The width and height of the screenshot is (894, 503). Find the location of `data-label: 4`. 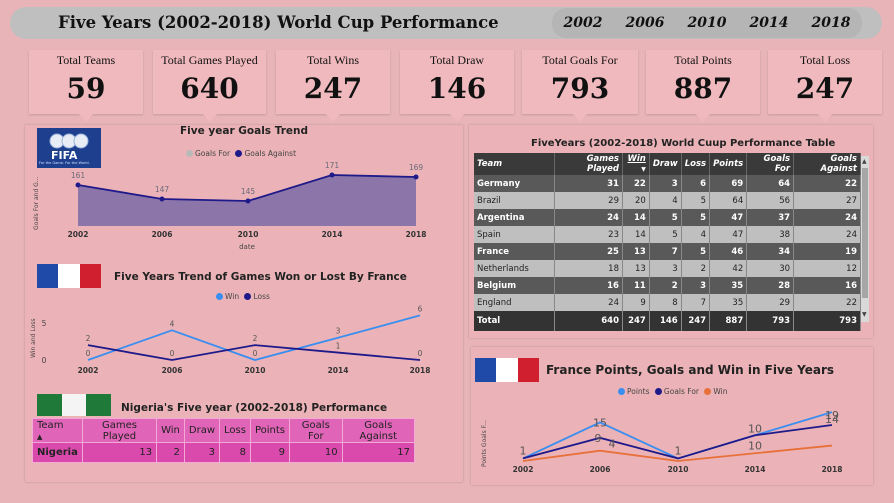

data-label: 4 is located at coordinates (612, 444).